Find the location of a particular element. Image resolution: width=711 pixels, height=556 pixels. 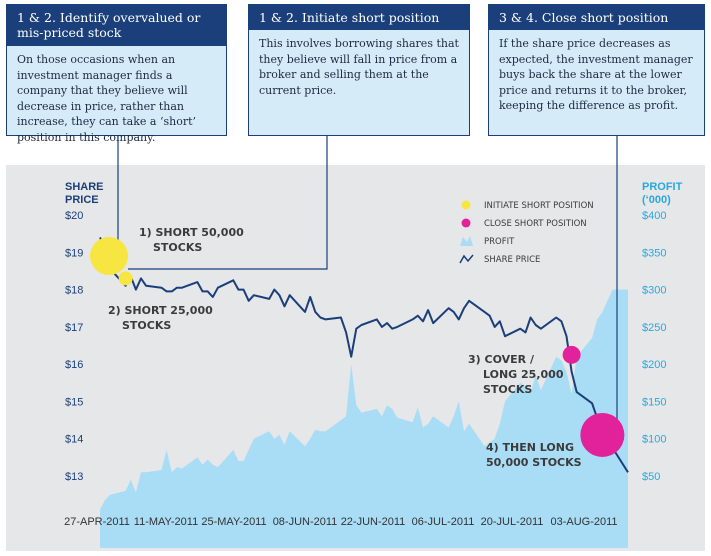

left-tick-label: $17 is located at coordinates (74, 328).